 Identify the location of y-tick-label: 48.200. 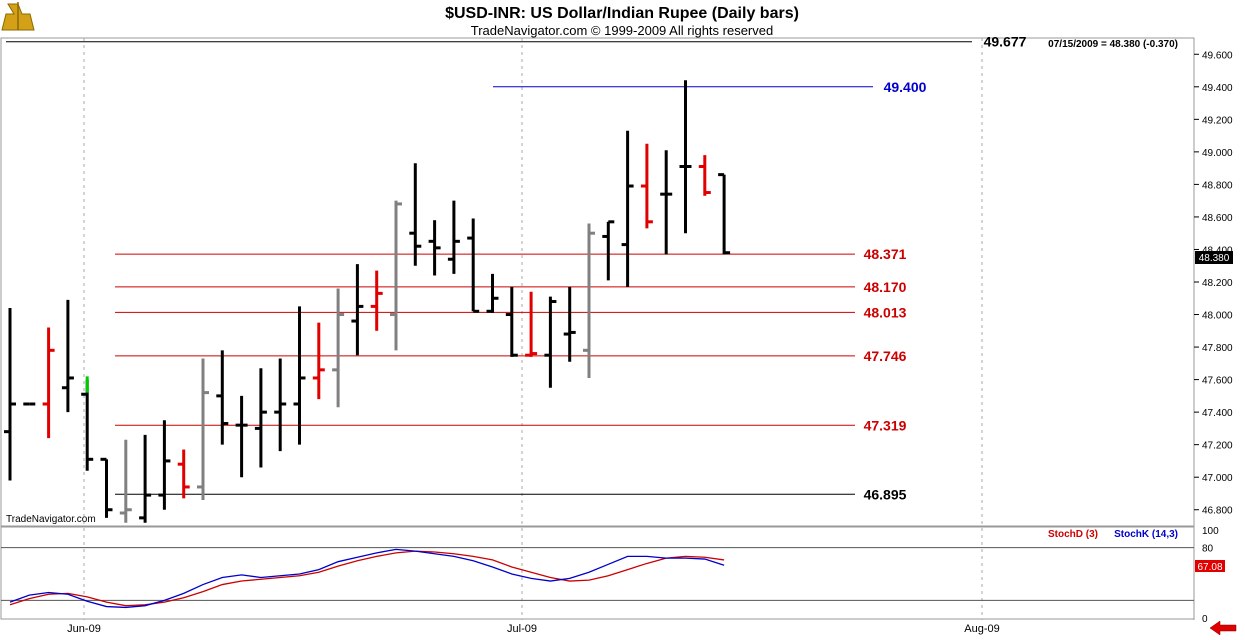
(1217, 283).